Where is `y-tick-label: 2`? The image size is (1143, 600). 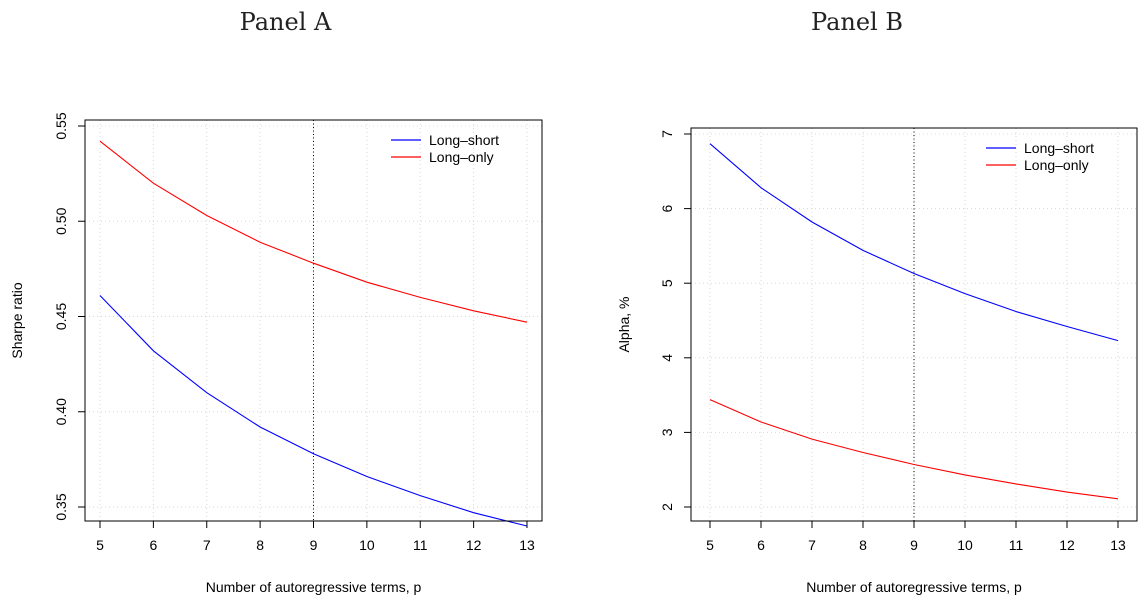
y-tick-label: 2 is located at coordinates (667, 507).